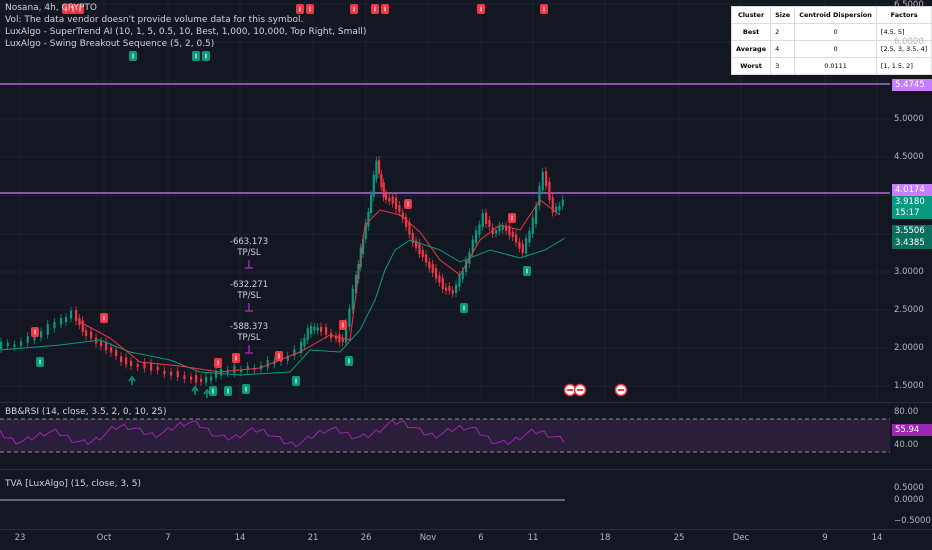 The height and width of the screenshot is (550, 932). What do you see at coordinates (909, 5) in the screenshot?
I see `price-tick: 6.5000` at bounding box center [909, 5].